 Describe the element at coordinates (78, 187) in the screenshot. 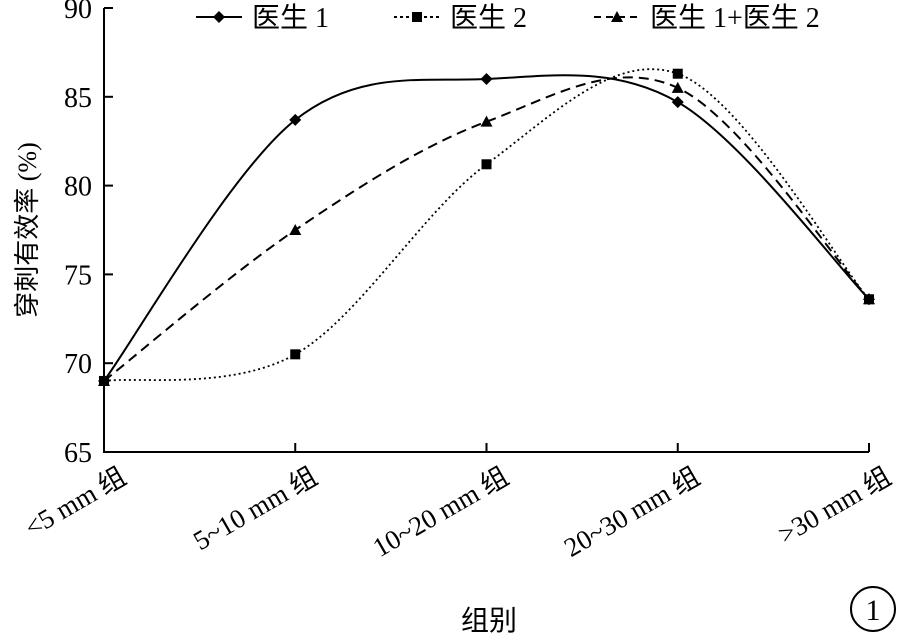

I see `y-tick-label: 80` at that location.